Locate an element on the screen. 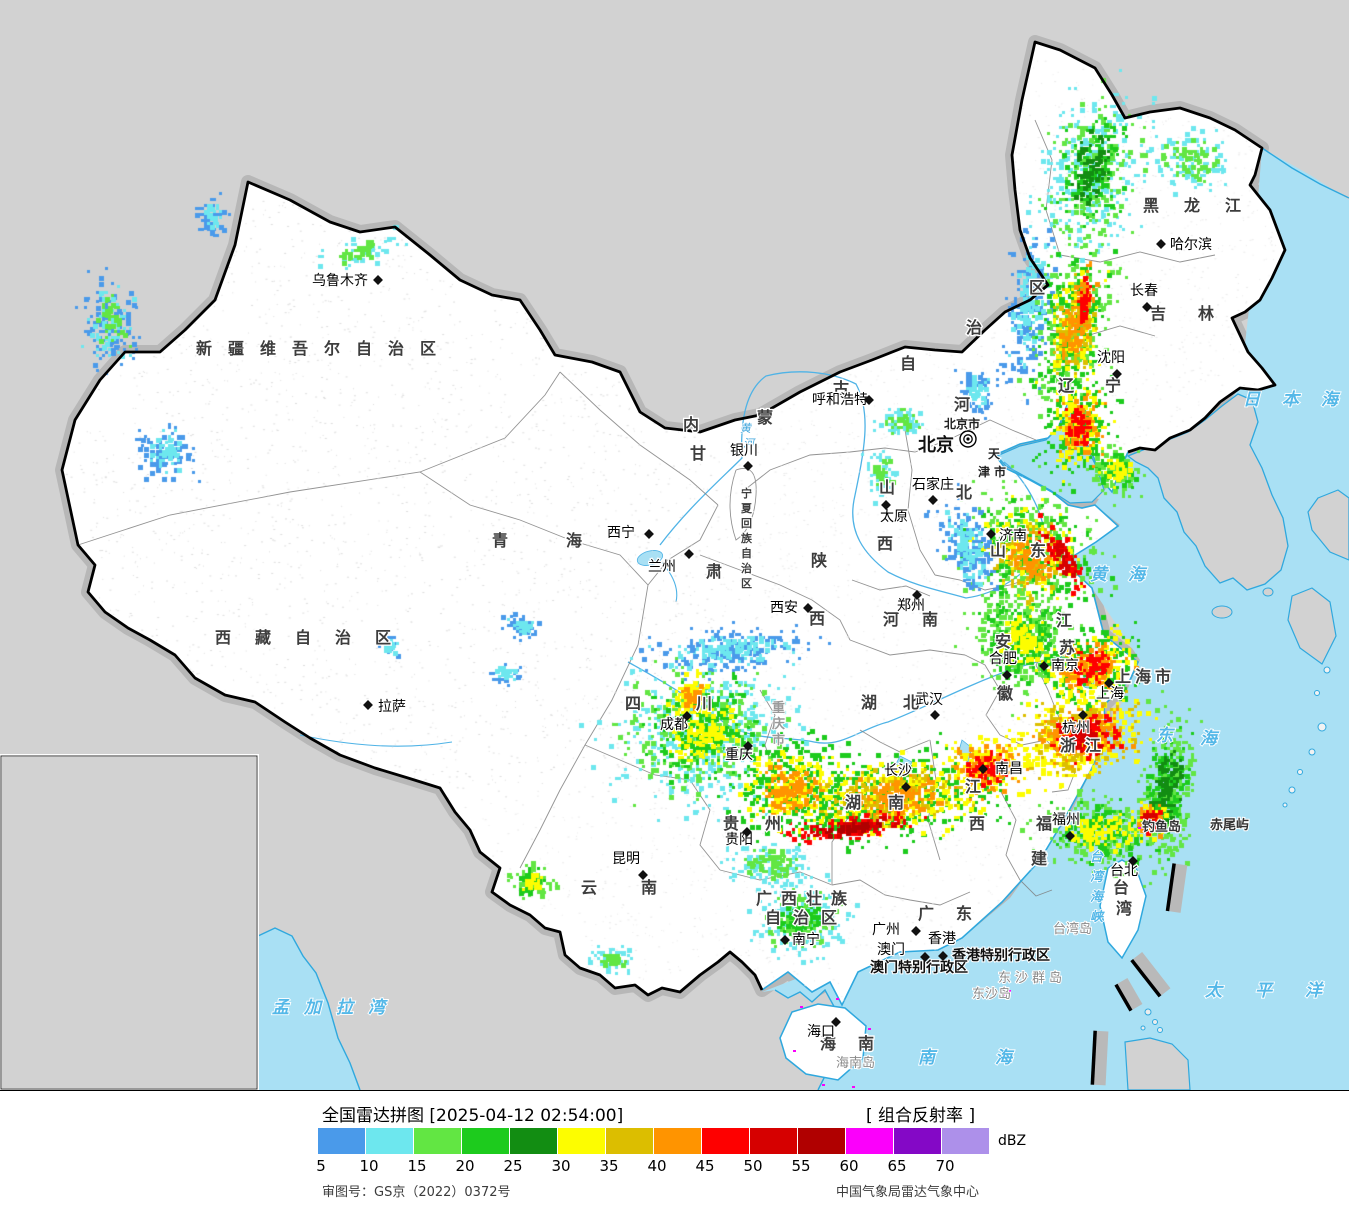  map-label: 回 is located at coordinates (746, 523).